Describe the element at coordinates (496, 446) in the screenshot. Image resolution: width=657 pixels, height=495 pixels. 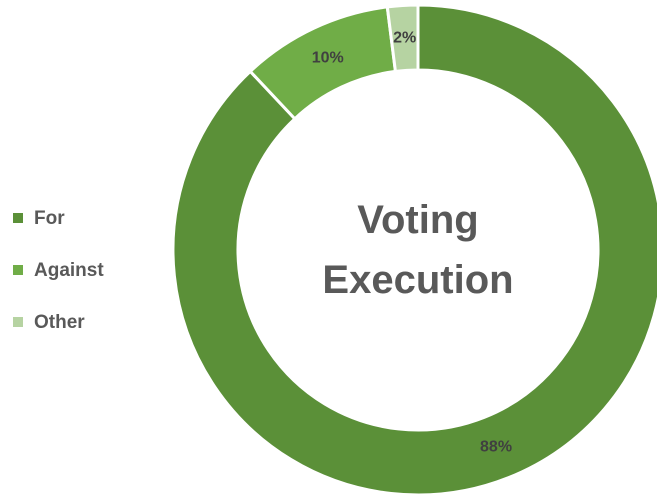
I see `data-label: 88%` at that location.